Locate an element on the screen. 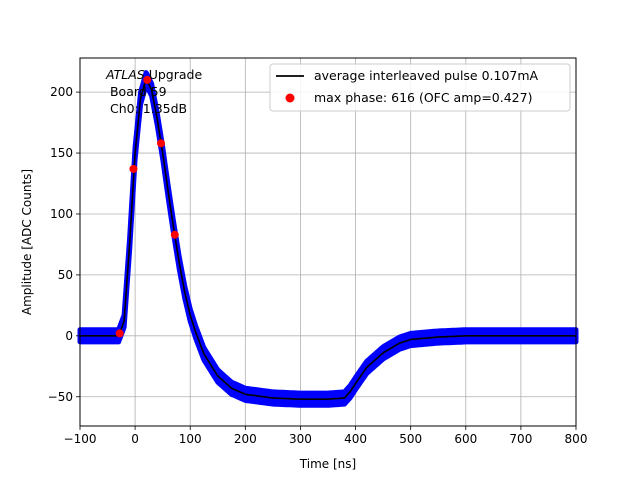  y-tick-label: −50 is located at coordinates (60, 397).